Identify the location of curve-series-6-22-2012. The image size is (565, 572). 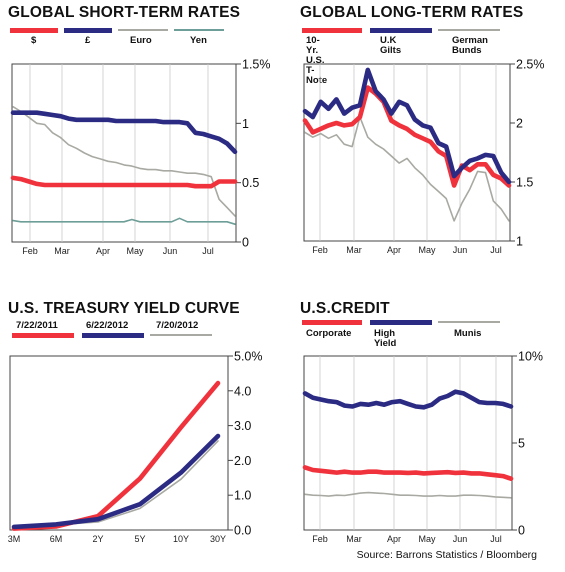
(116, 481).